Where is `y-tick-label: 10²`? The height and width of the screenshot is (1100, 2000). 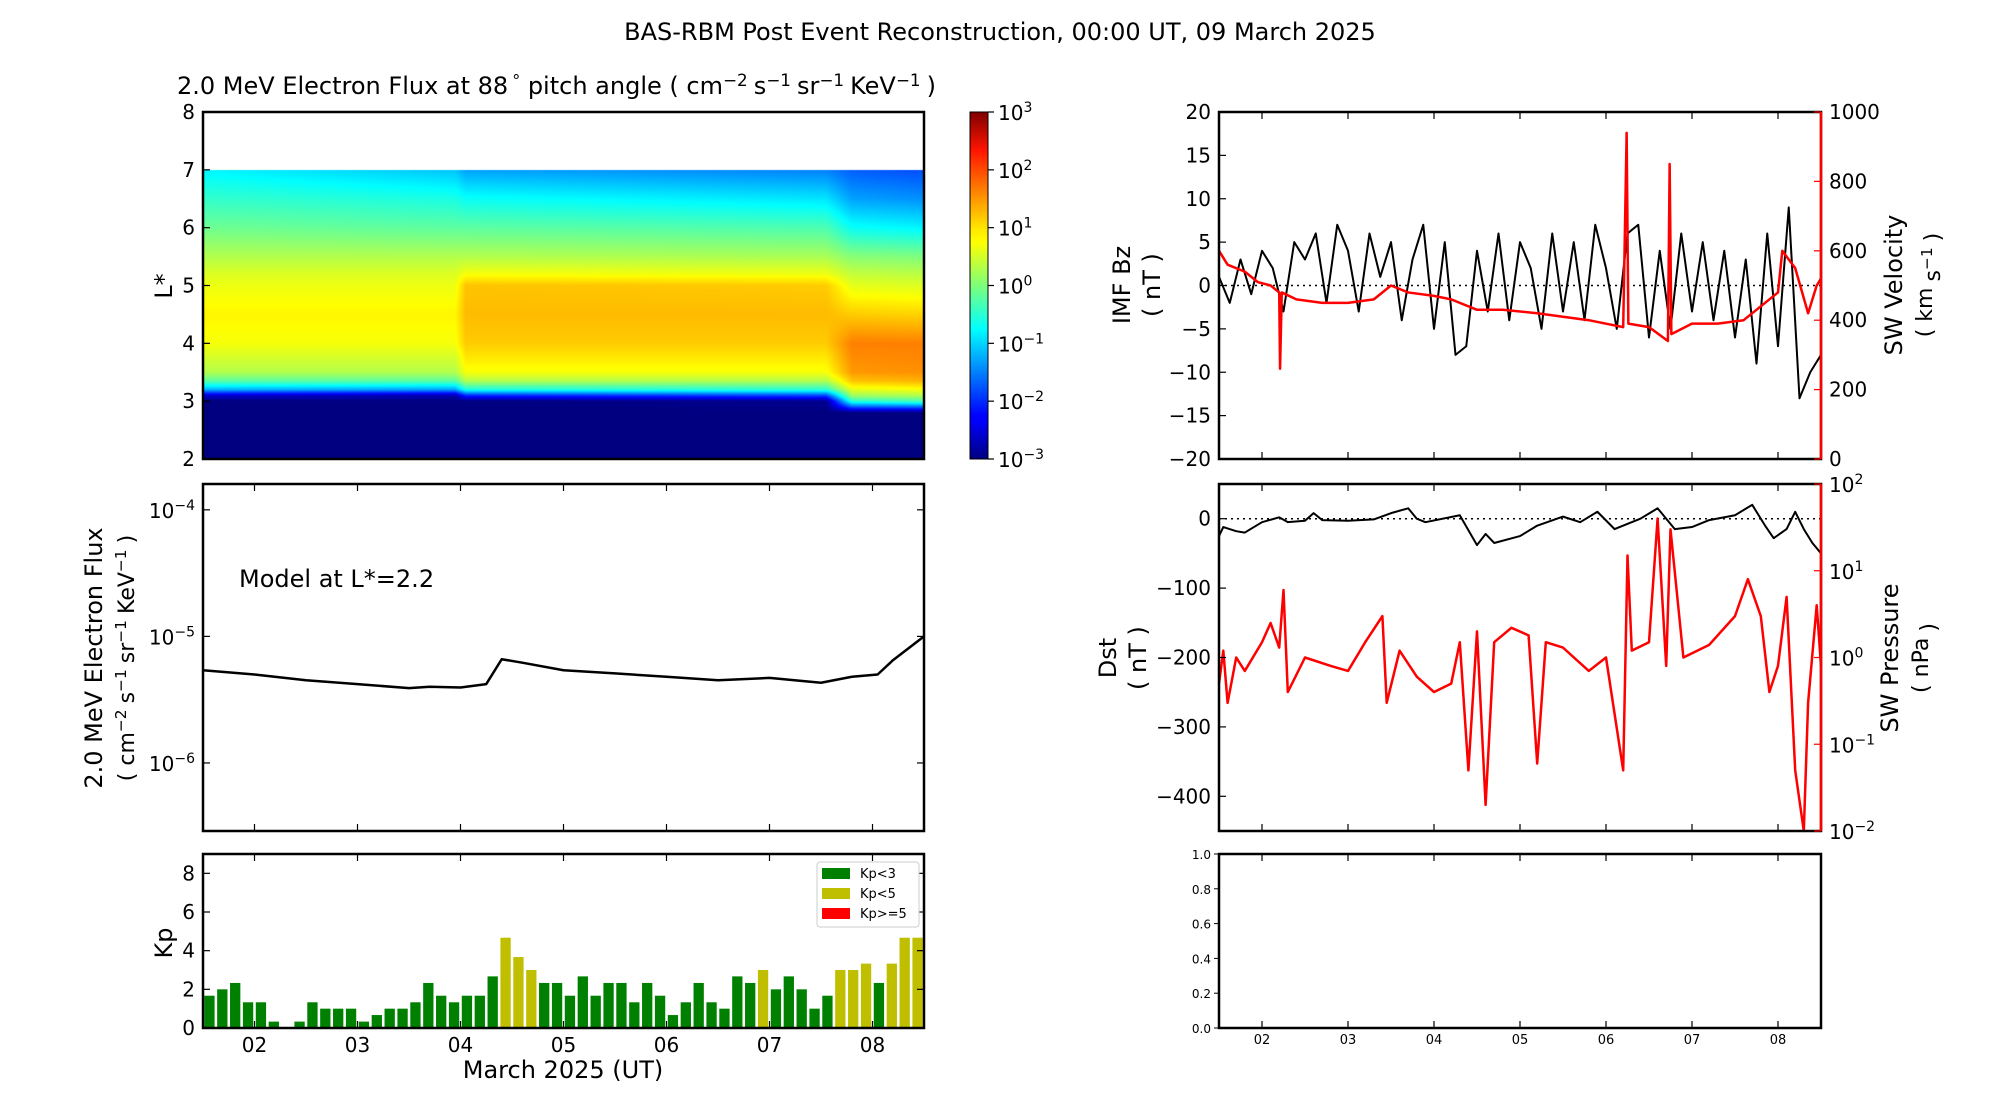
y-tick-label: 10² is located at coordinates (1846, 484).